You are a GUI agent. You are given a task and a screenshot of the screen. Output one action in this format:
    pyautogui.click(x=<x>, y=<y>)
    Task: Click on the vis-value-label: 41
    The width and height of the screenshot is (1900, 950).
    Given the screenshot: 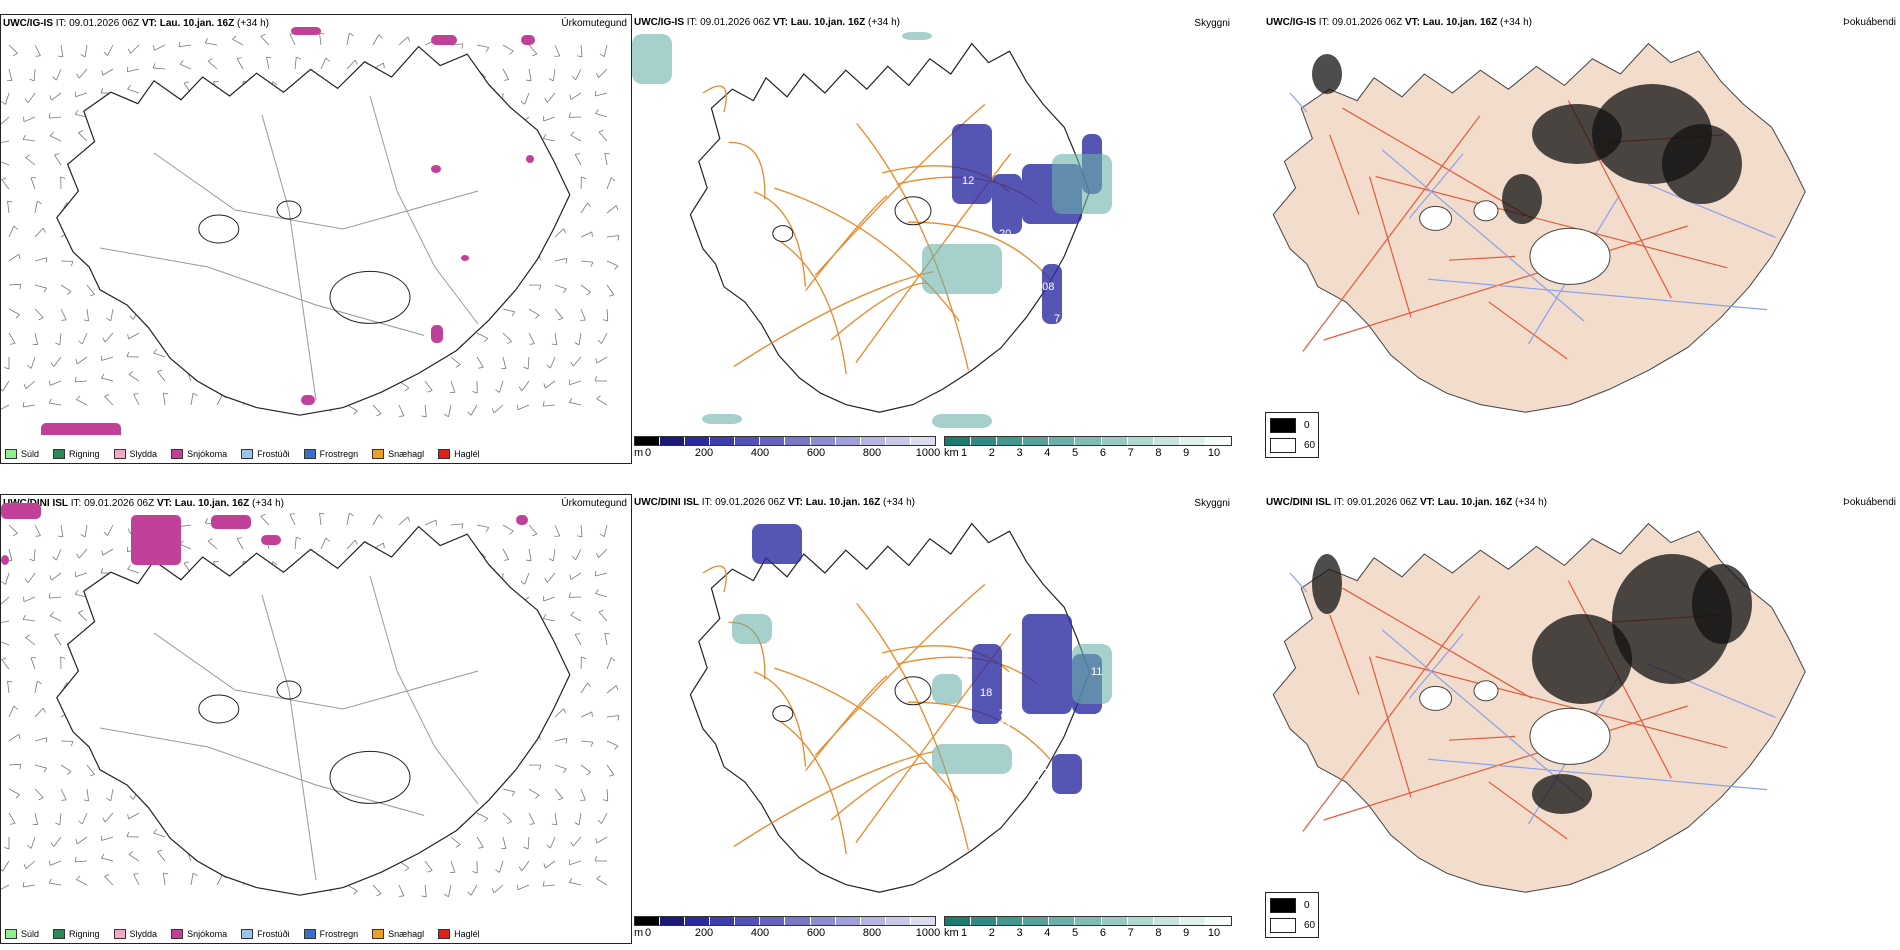 What is the action you would take?
    pyautogui.click(x=1042, y=767)
    